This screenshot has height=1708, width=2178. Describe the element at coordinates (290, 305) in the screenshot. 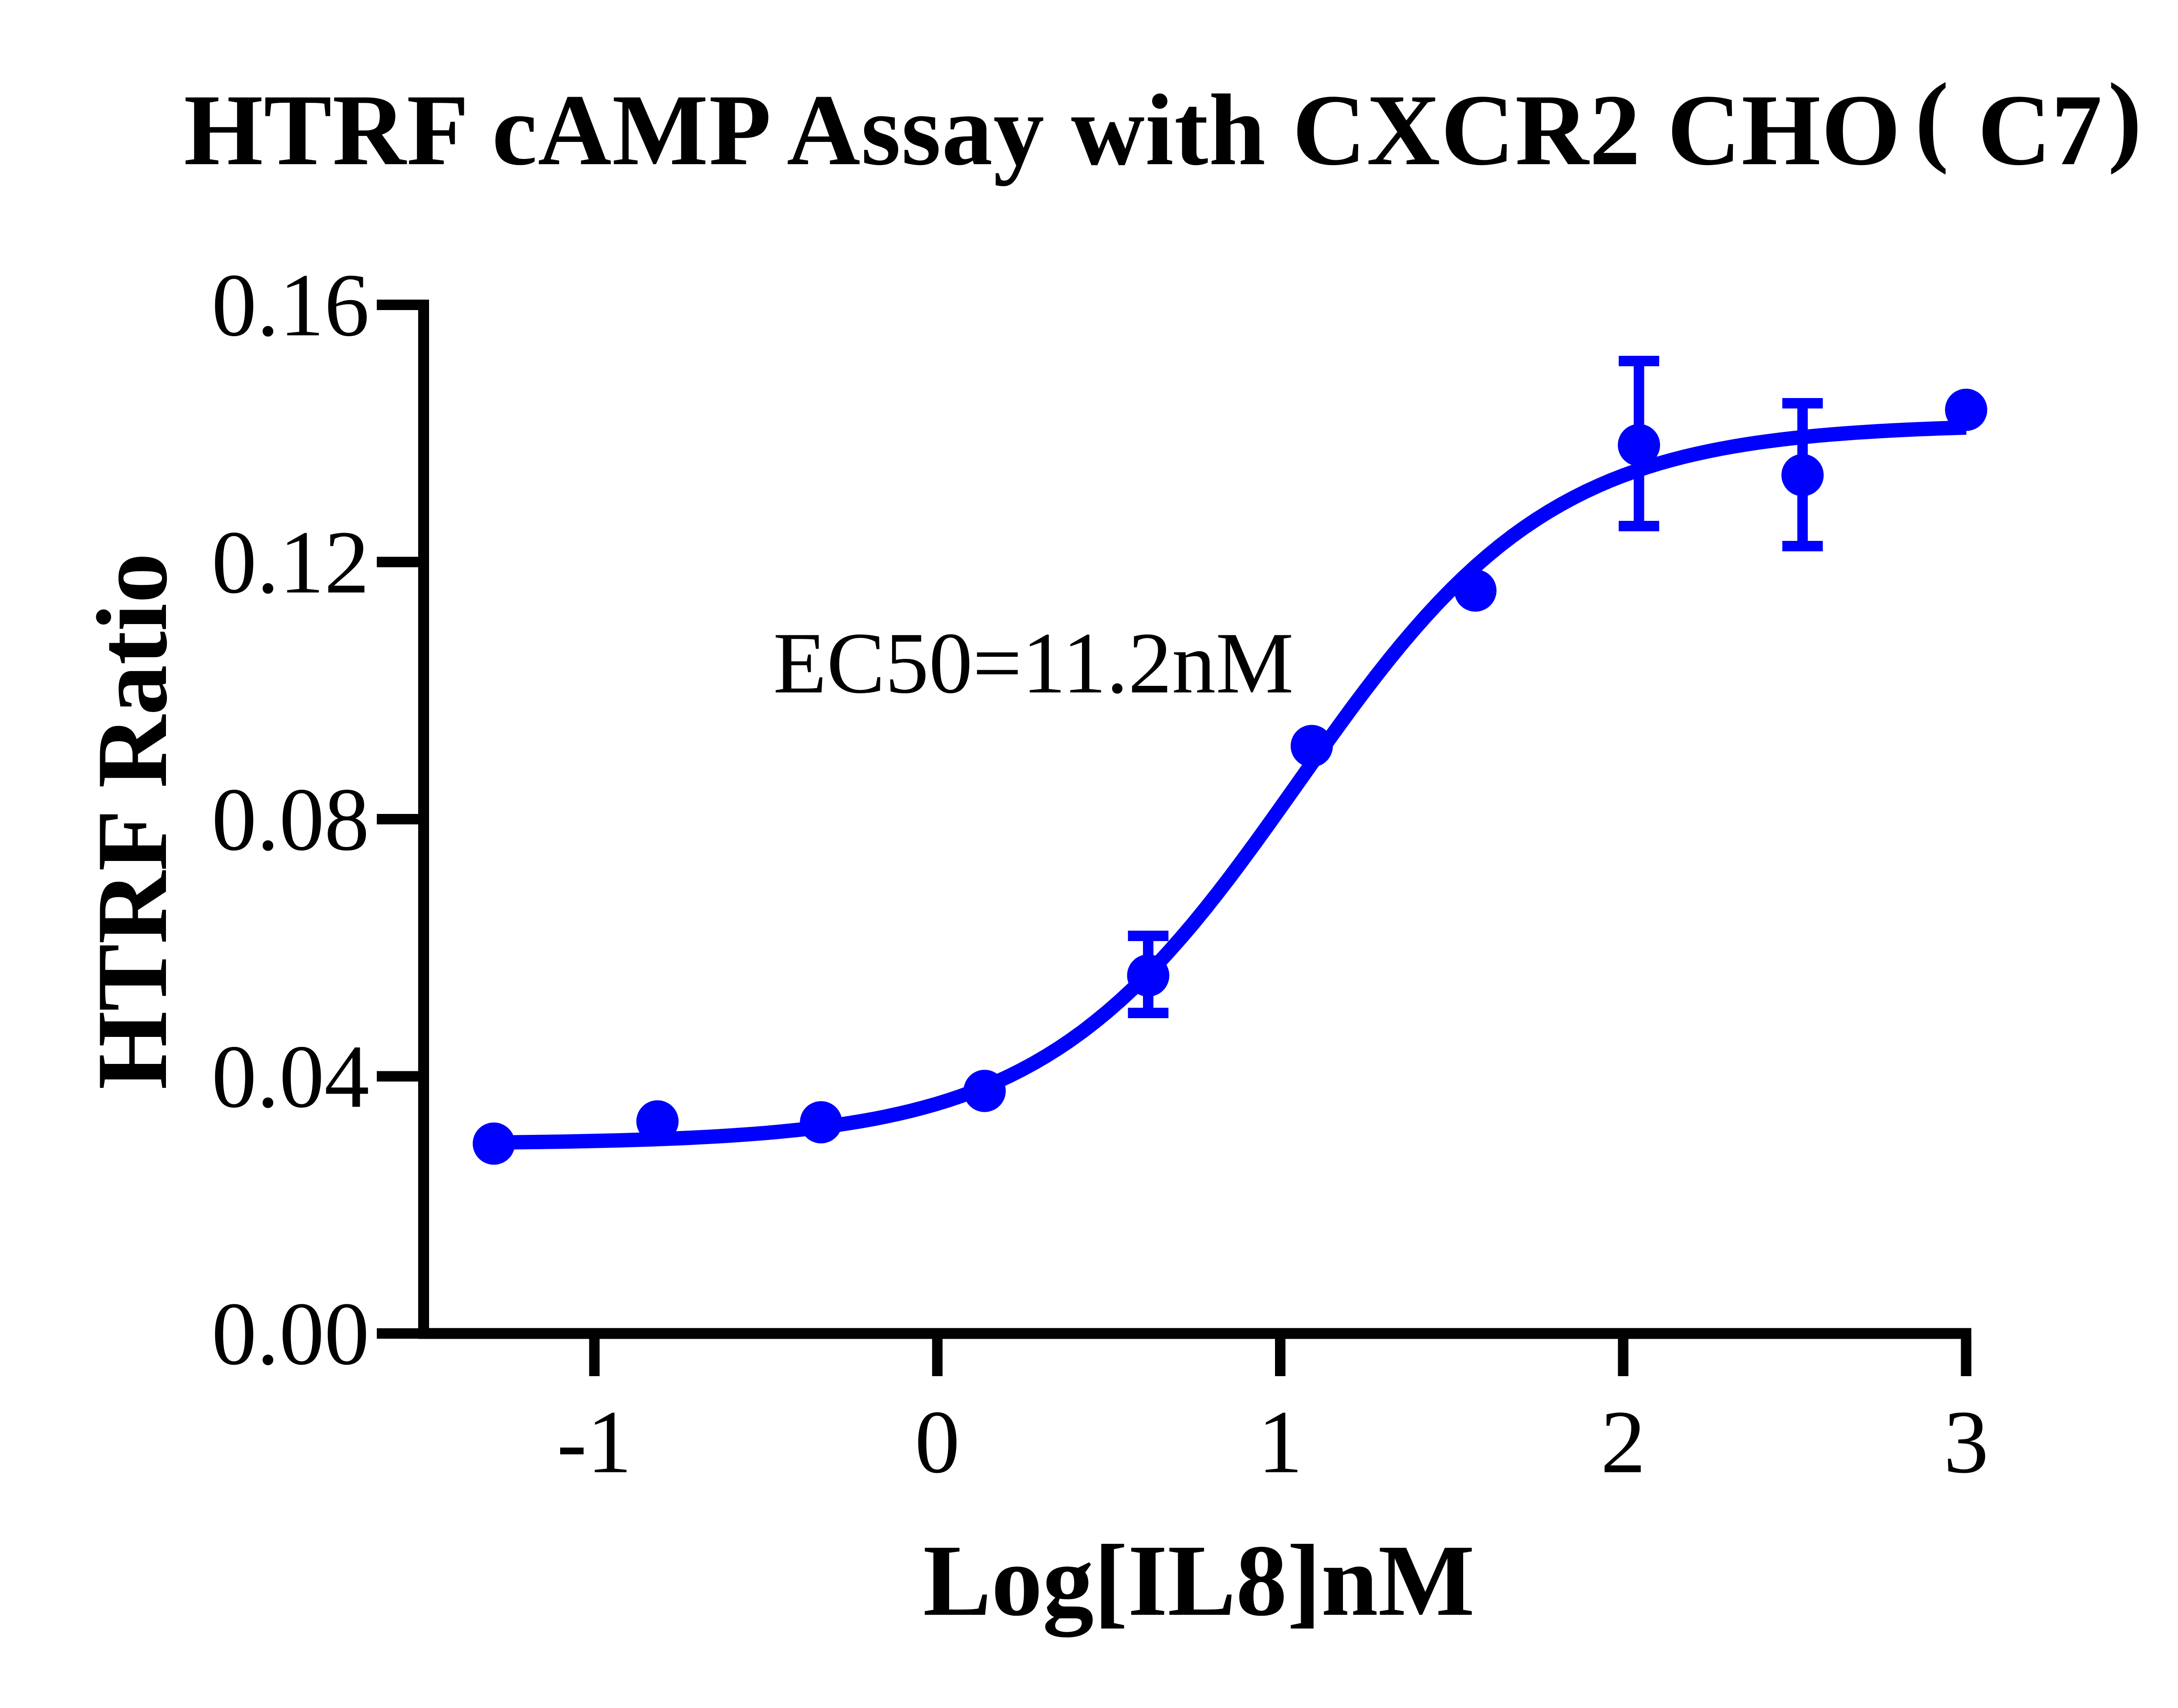

I see `svg-text: 0.16` at that location.